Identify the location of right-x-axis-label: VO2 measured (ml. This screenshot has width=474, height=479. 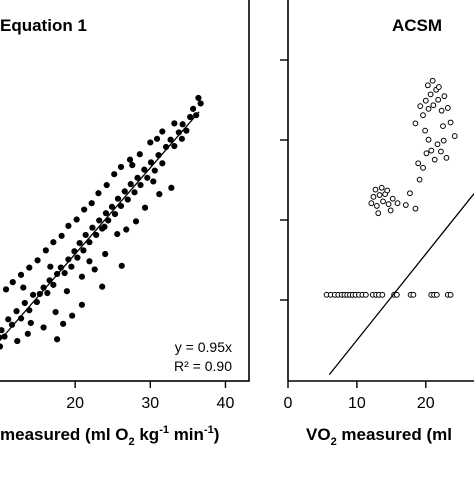
(379, 436).